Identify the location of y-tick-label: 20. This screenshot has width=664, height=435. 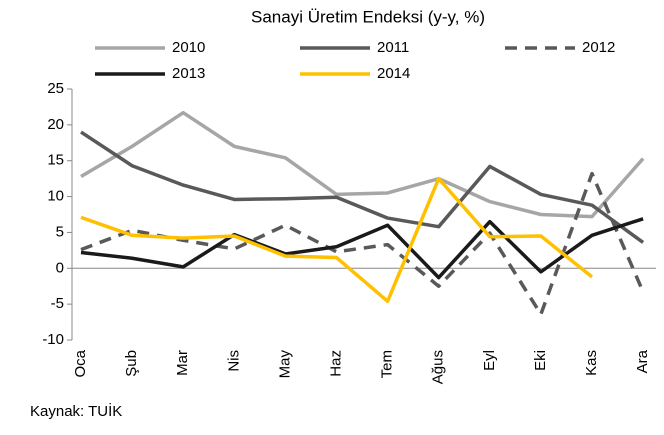
(55, 124).